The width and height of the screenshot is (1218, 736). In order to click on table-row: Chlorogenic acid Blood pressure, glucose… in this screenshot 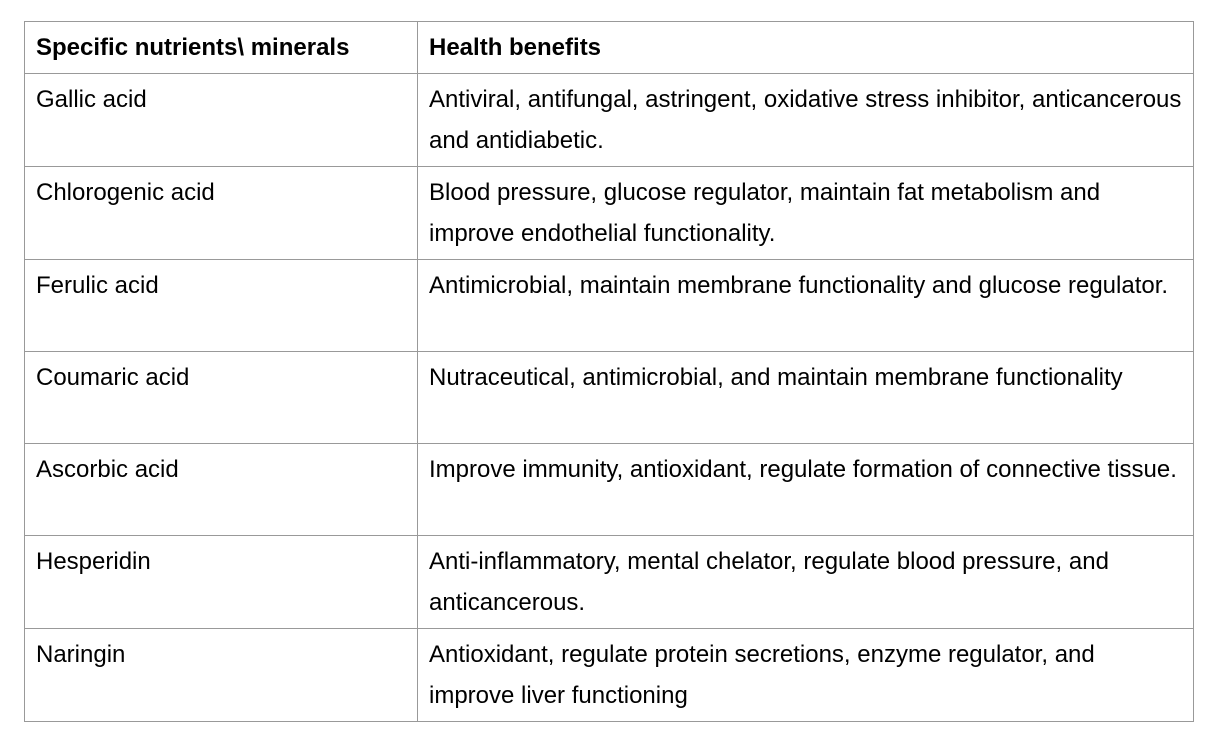, I will do `click(609, 213)`.